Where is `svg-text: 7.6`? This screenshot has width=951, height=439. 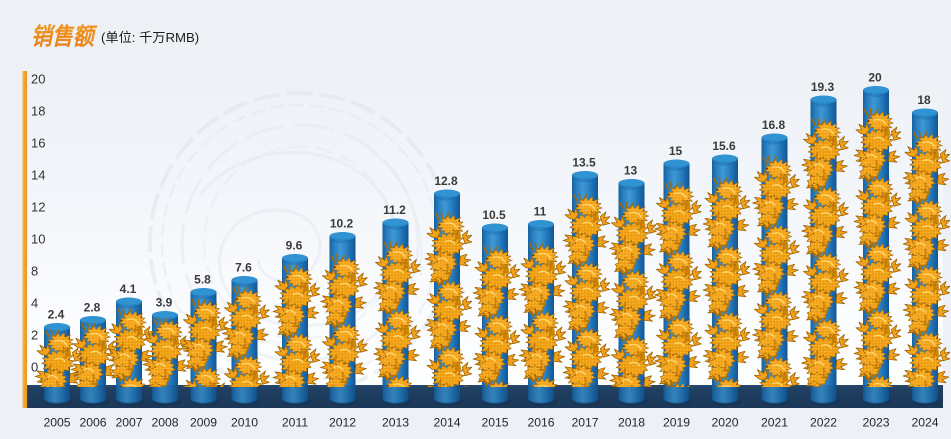
svg-text: 7.6 is located at coordinates (243, 268).